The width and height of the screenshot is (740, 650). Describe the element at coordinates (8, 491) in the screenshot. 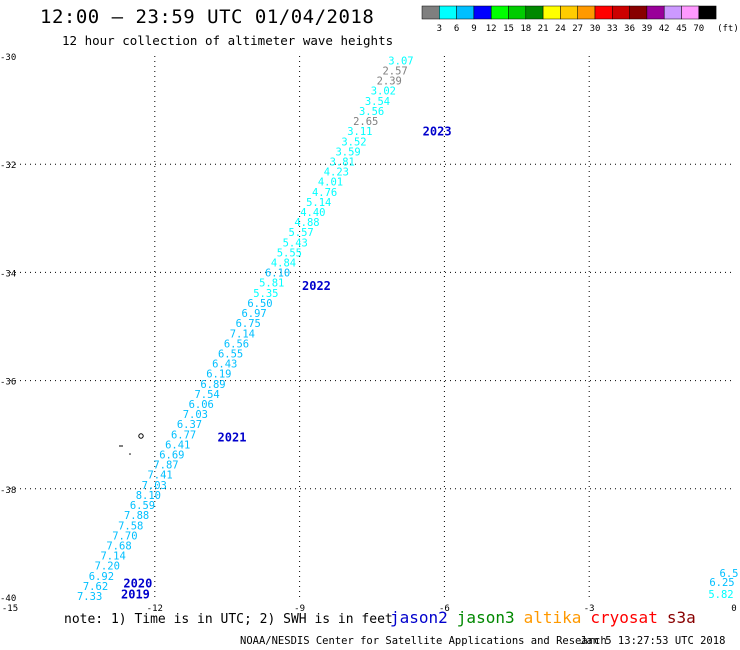

I see `y-tick-label: -38` at that location.